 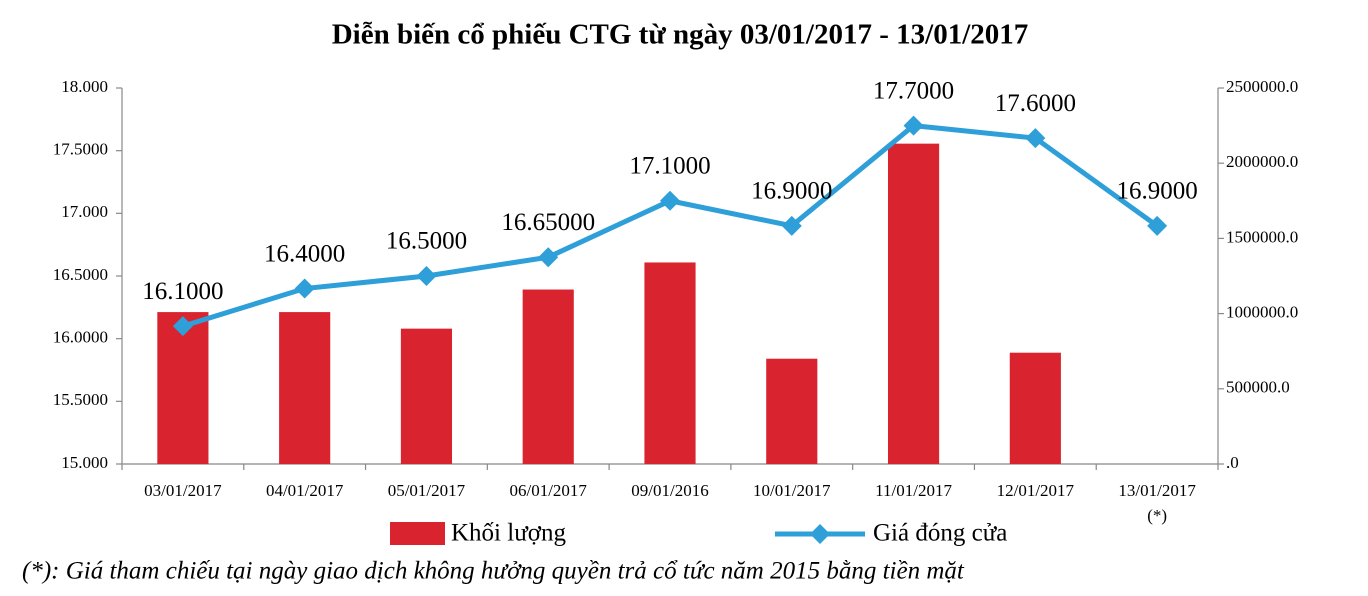 What do you see at coordinates (1262, 236) in the screenshot?
I see `y2-tick-label: 1500000.0` at bounding box center [1262, 236].